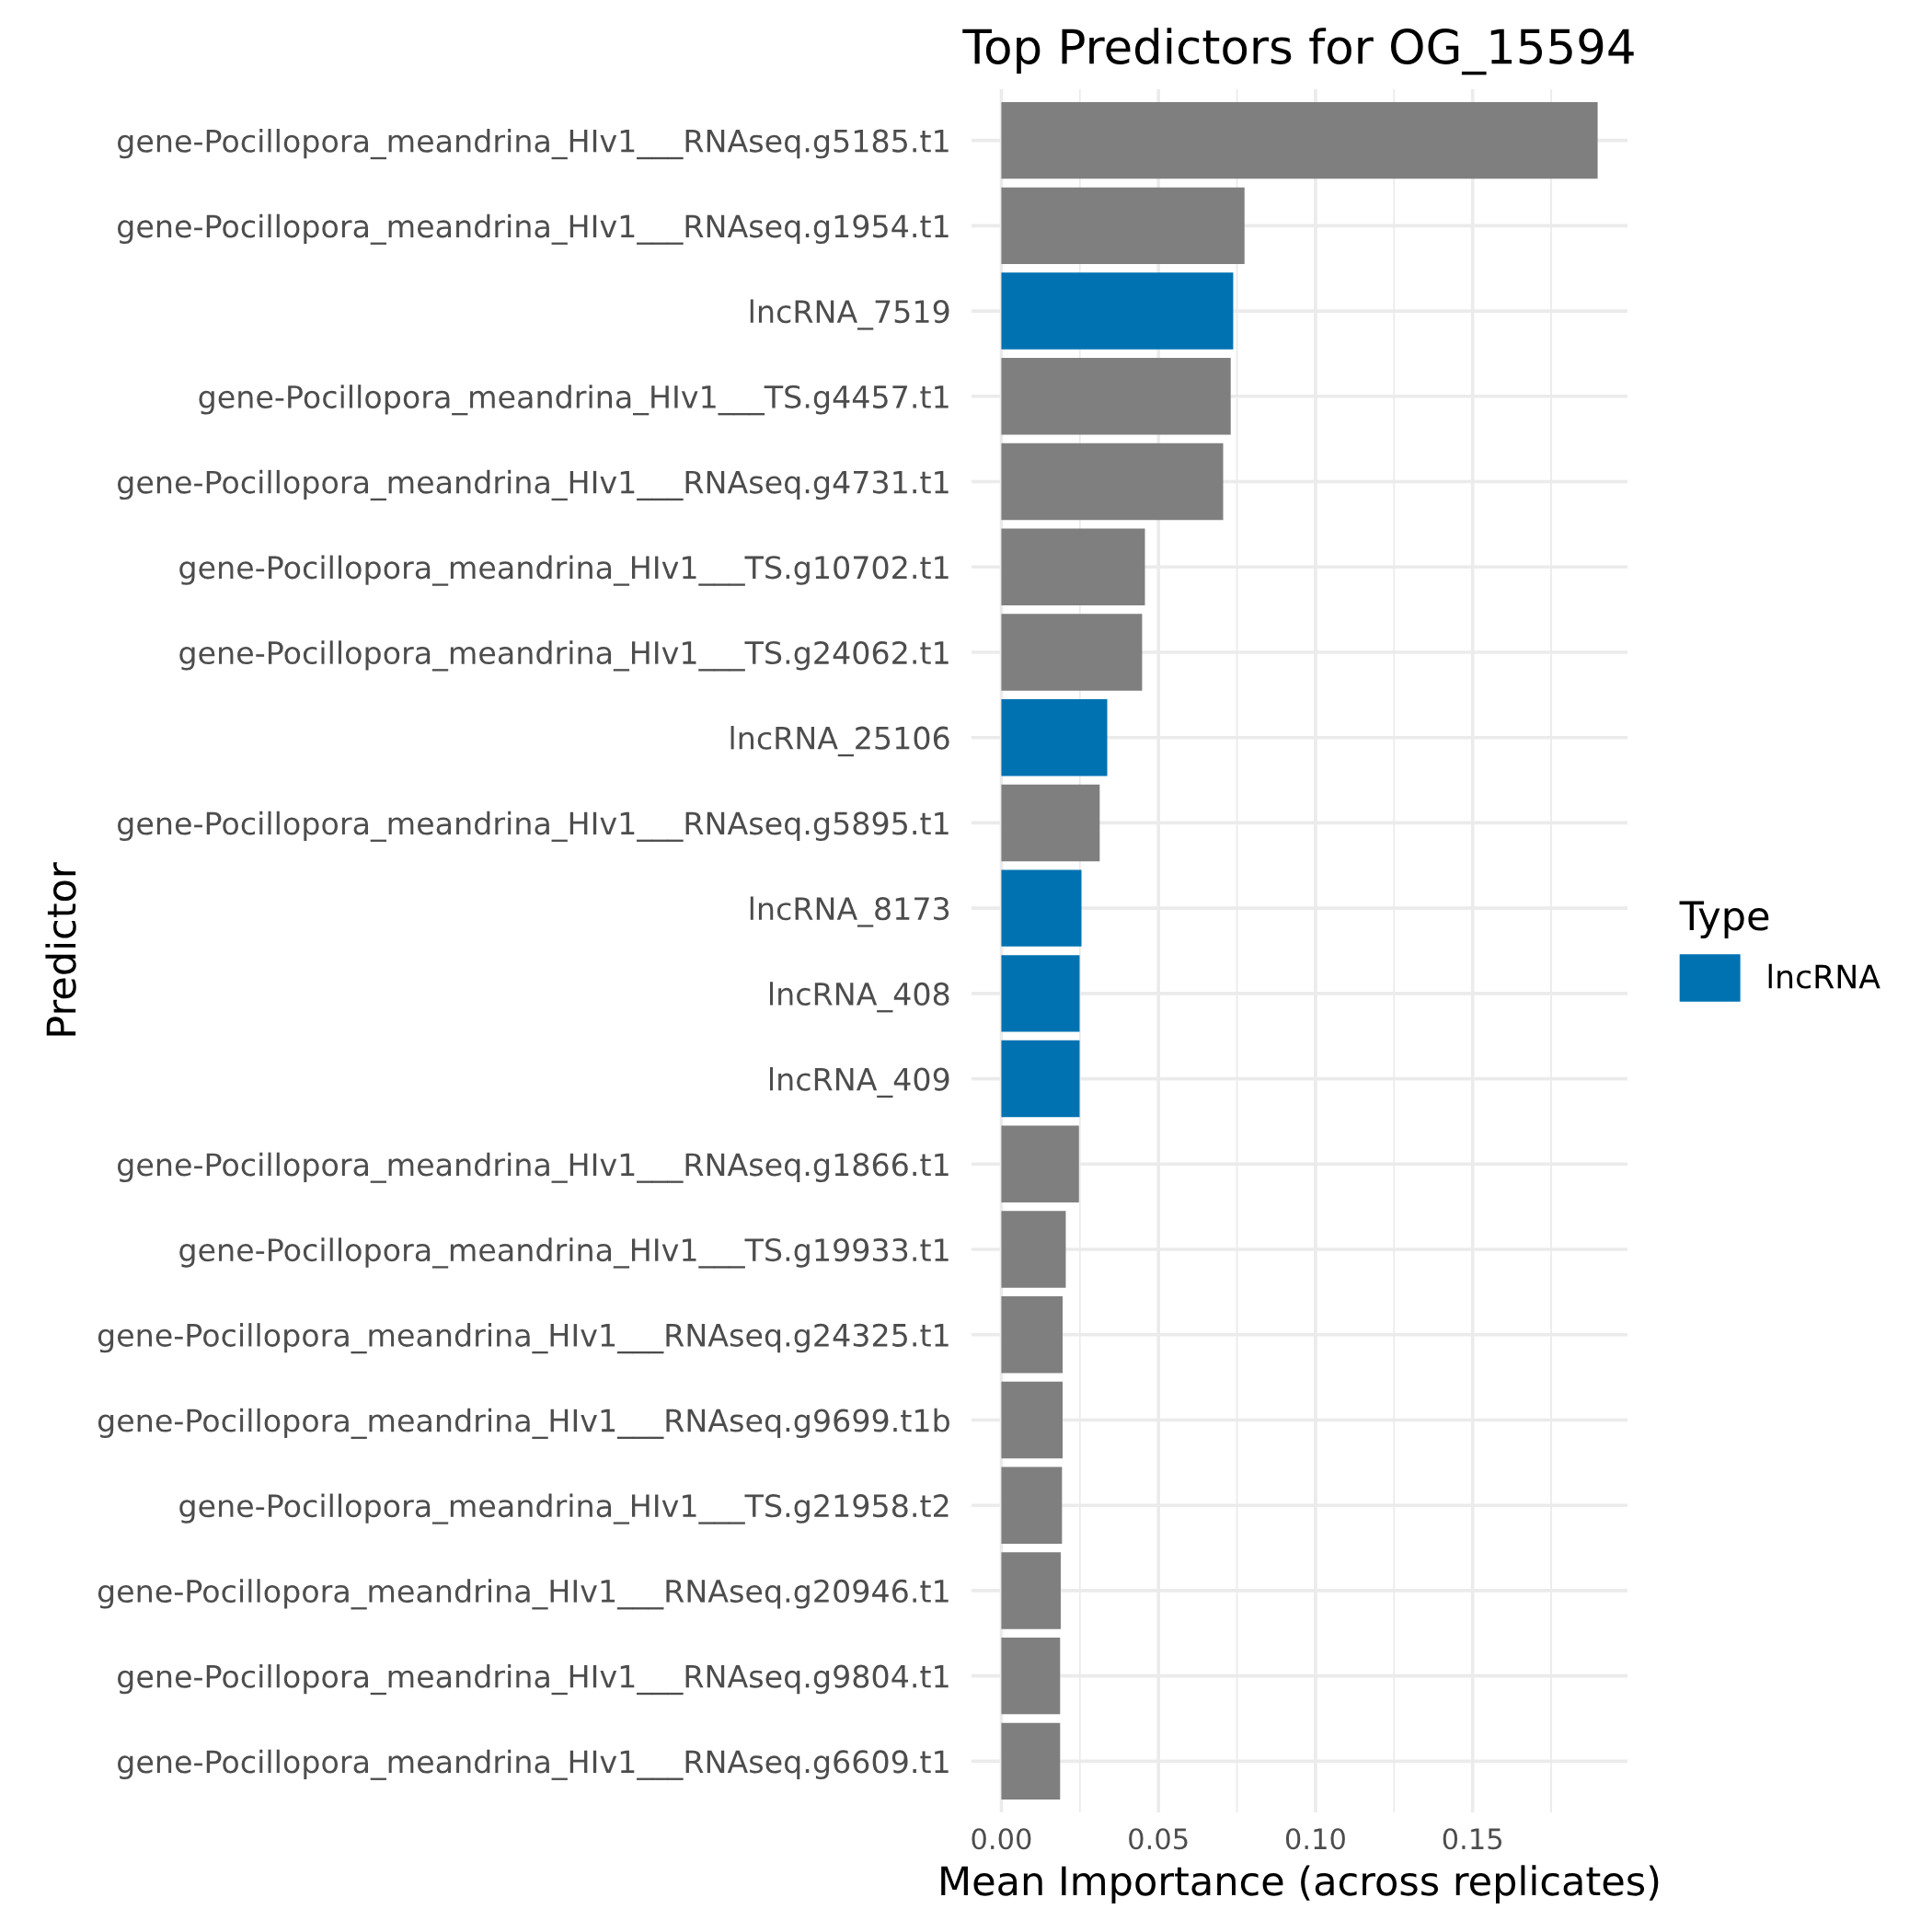  What do you see at coordinates (574, 400) in the screenshot?
I see `y-tick-label: gene-Pocillopora_meandrina_HIv1___TS.g4457.t1` at bounding box center [574, 400].